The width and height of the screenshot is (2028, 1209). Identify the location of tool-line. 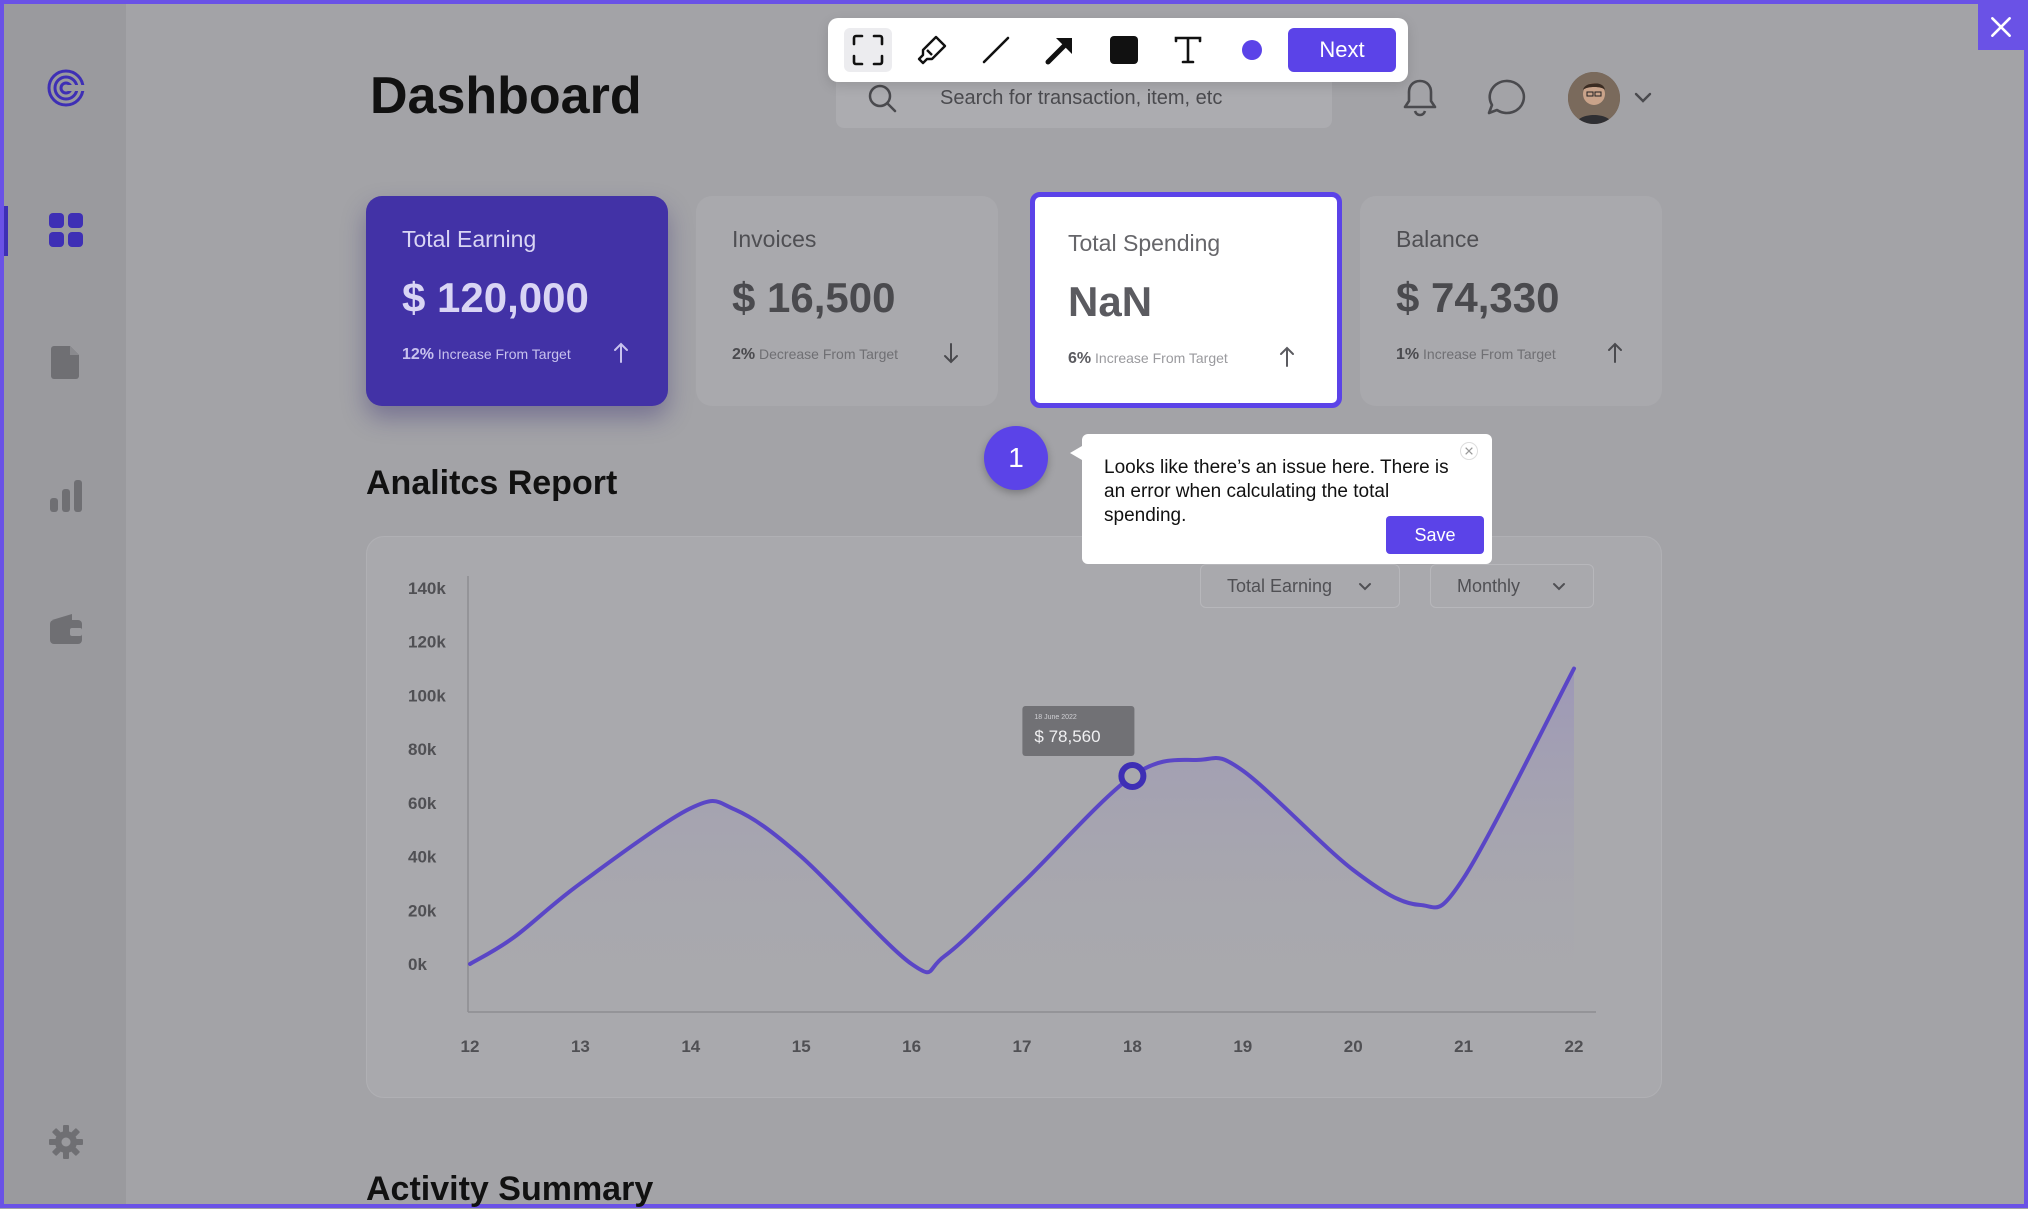
(996, 50).